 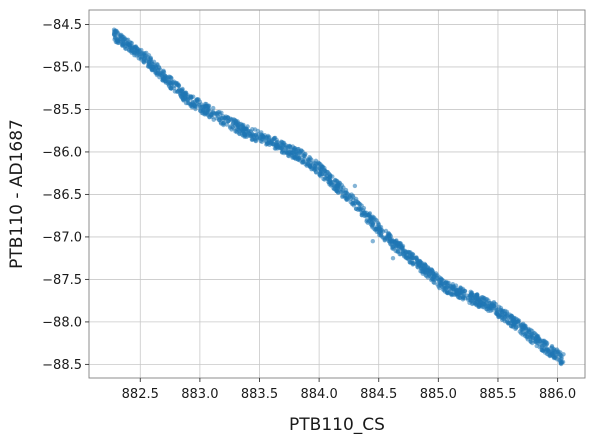 I want to click on x-tick-label: 883.0, so click(x=199, y=394).